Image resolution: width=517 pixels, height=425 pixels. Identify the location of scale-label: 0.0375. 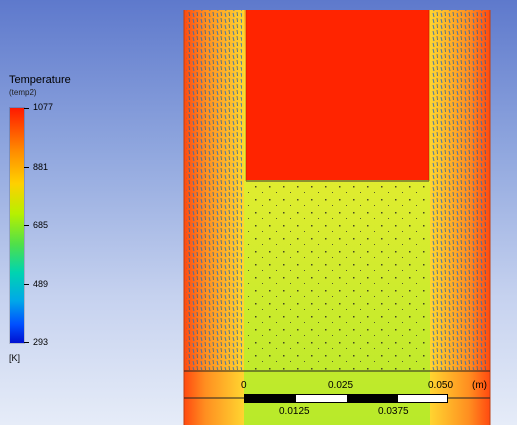
(393, 411).